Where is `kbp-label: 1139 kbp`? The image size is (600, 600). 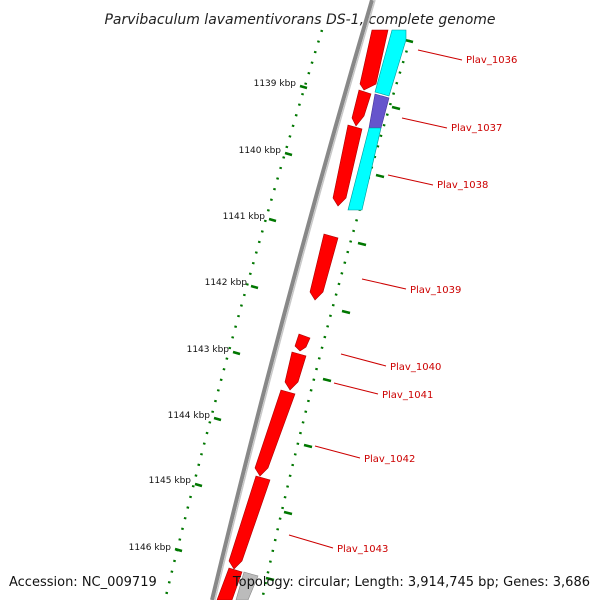 kbp-label: 1139 kbp is located at coordinates (275, 84).